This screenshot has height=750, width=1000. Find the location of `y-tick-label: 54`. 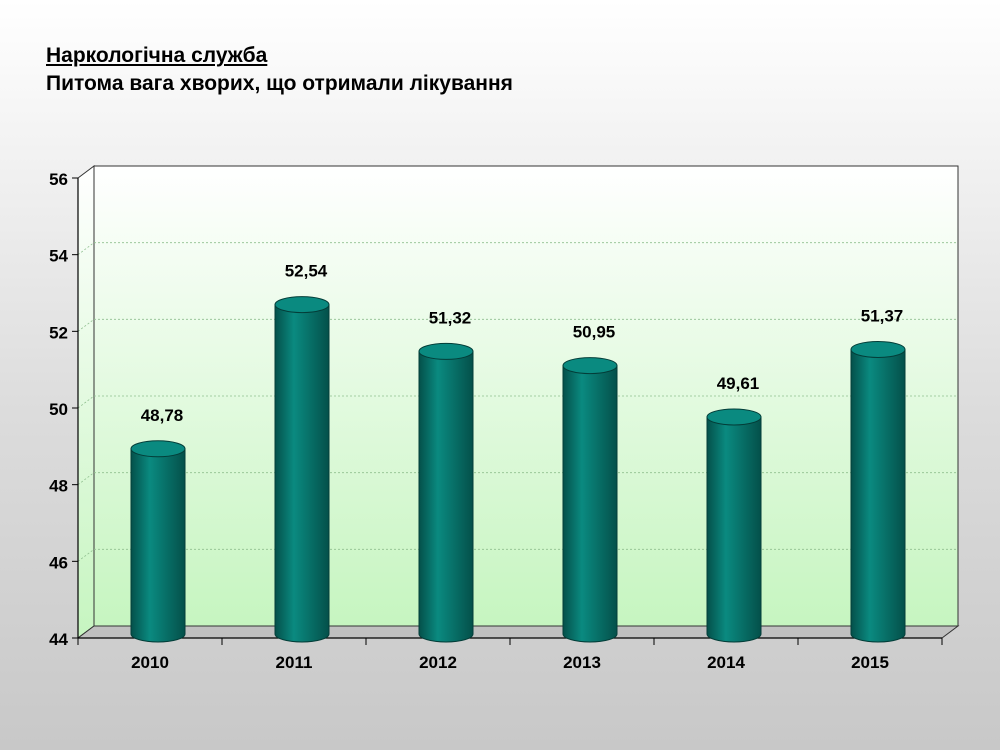

y-tick-label: 54 is located at coordinates (58, 256).